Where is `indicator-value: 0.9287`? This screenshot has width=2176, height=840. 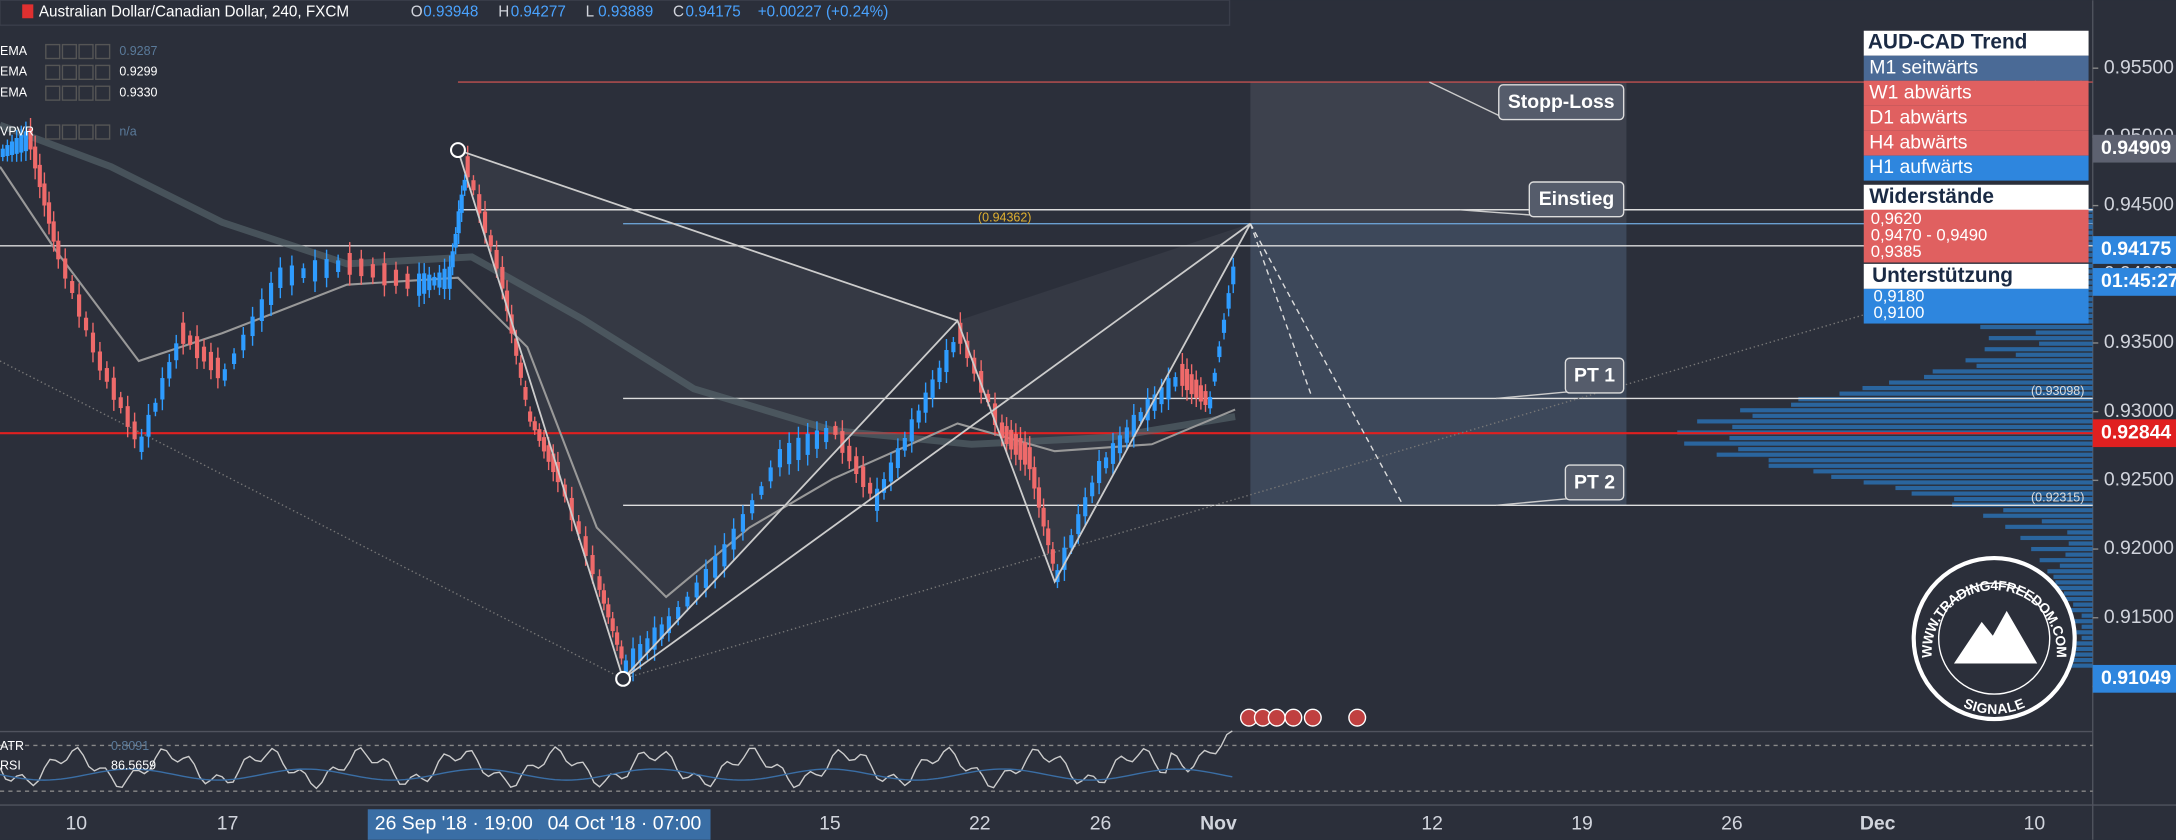 indicator-value: 0.9287 is located at coordinates (138, 51).